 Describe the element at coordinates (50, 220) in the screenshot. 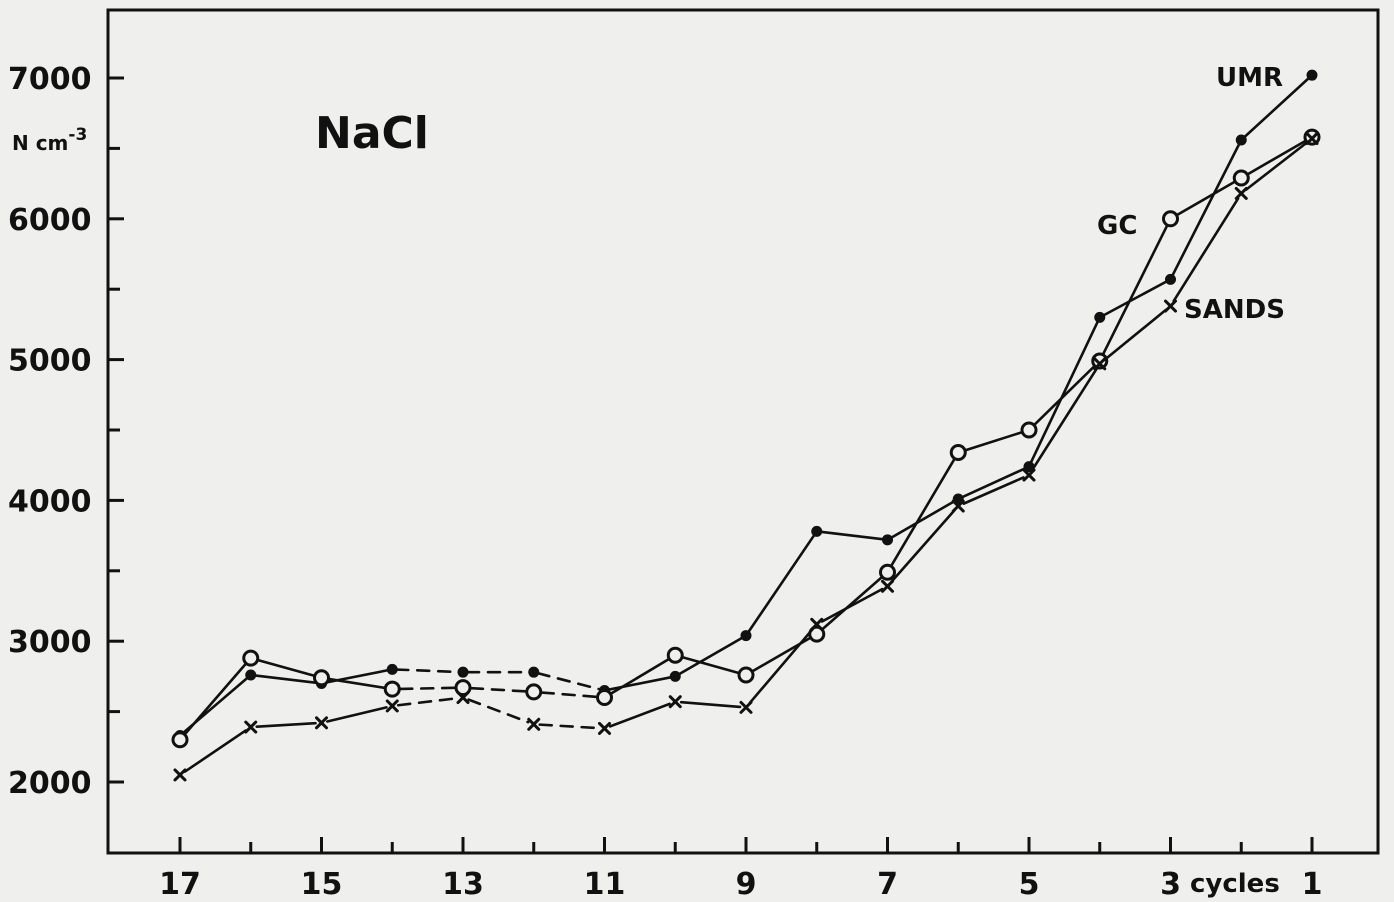

I see `y-tick-label: 6000` at that location.